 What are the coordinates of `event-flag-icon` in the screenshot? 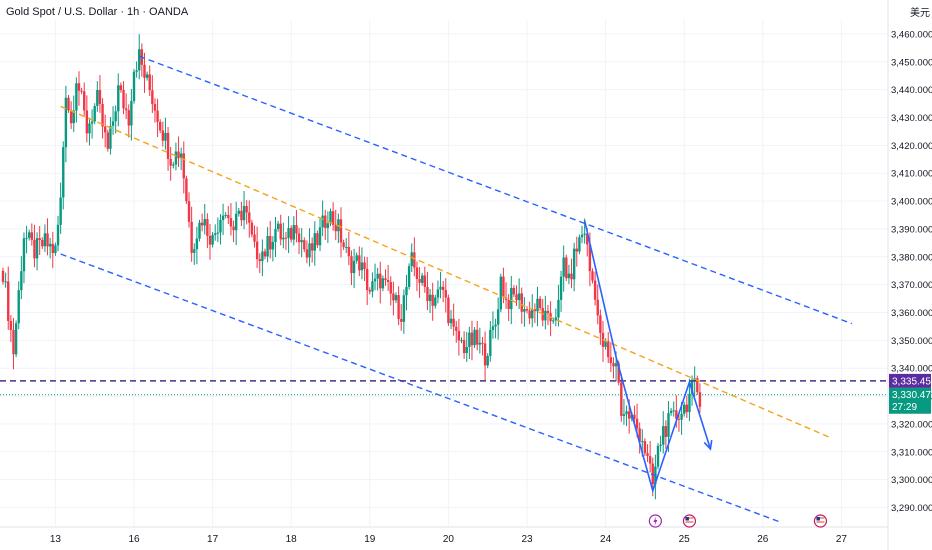 It's located at (820, 521).